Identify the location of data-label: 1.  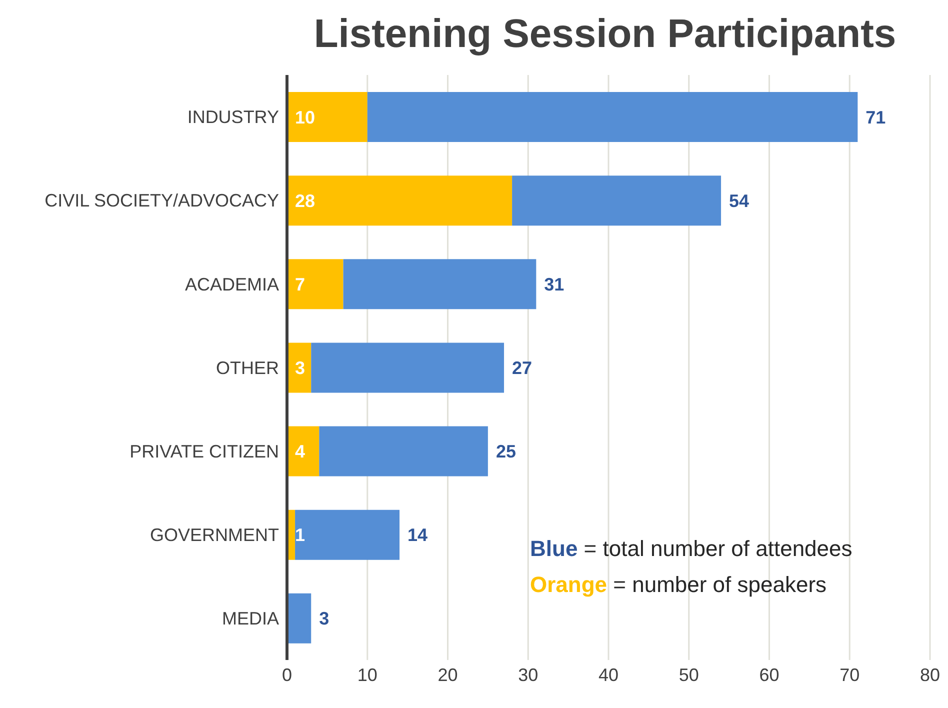
(300, 535).